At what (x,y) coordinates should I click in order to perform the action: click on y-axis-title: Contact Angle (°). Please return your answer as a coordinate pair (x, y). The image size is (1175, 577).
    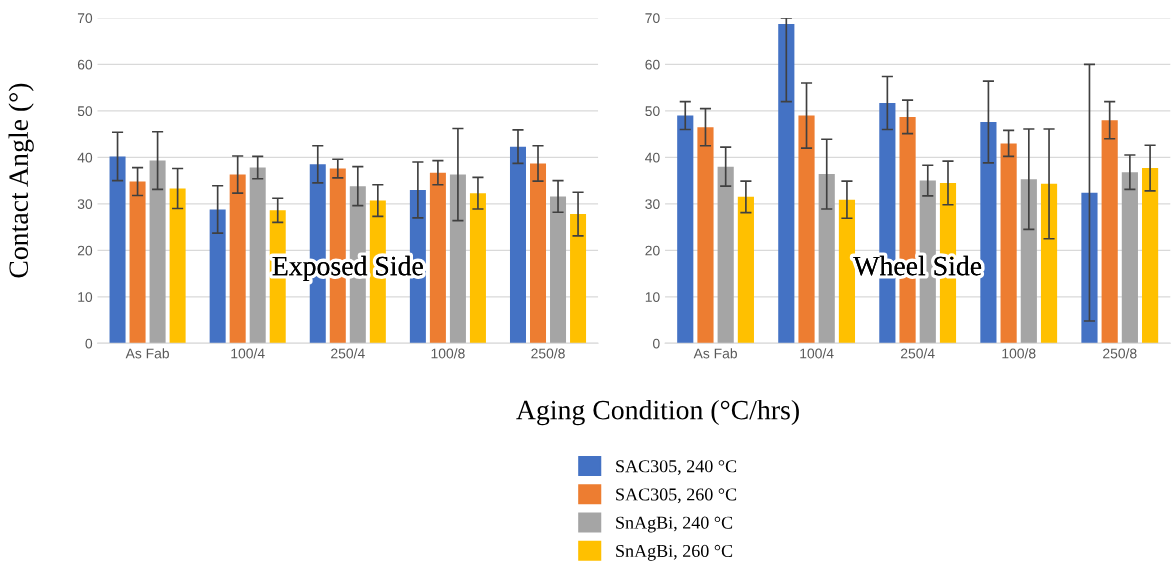
    Looking at the image, I should click on (21, 180).